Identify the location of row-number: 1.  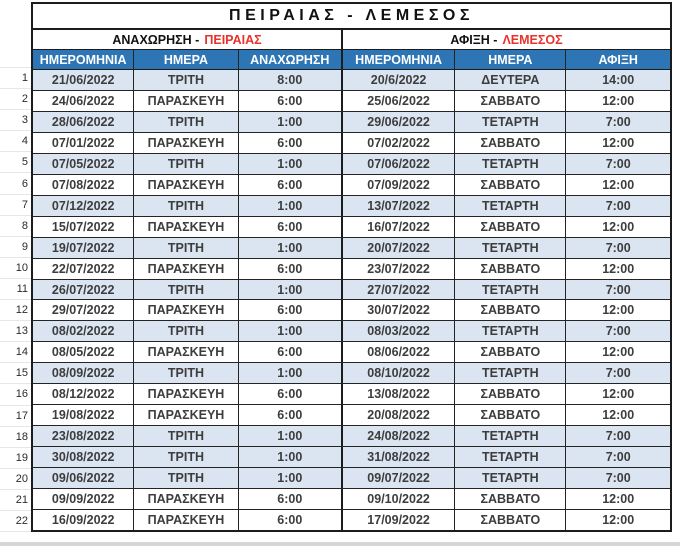
(15, 79).